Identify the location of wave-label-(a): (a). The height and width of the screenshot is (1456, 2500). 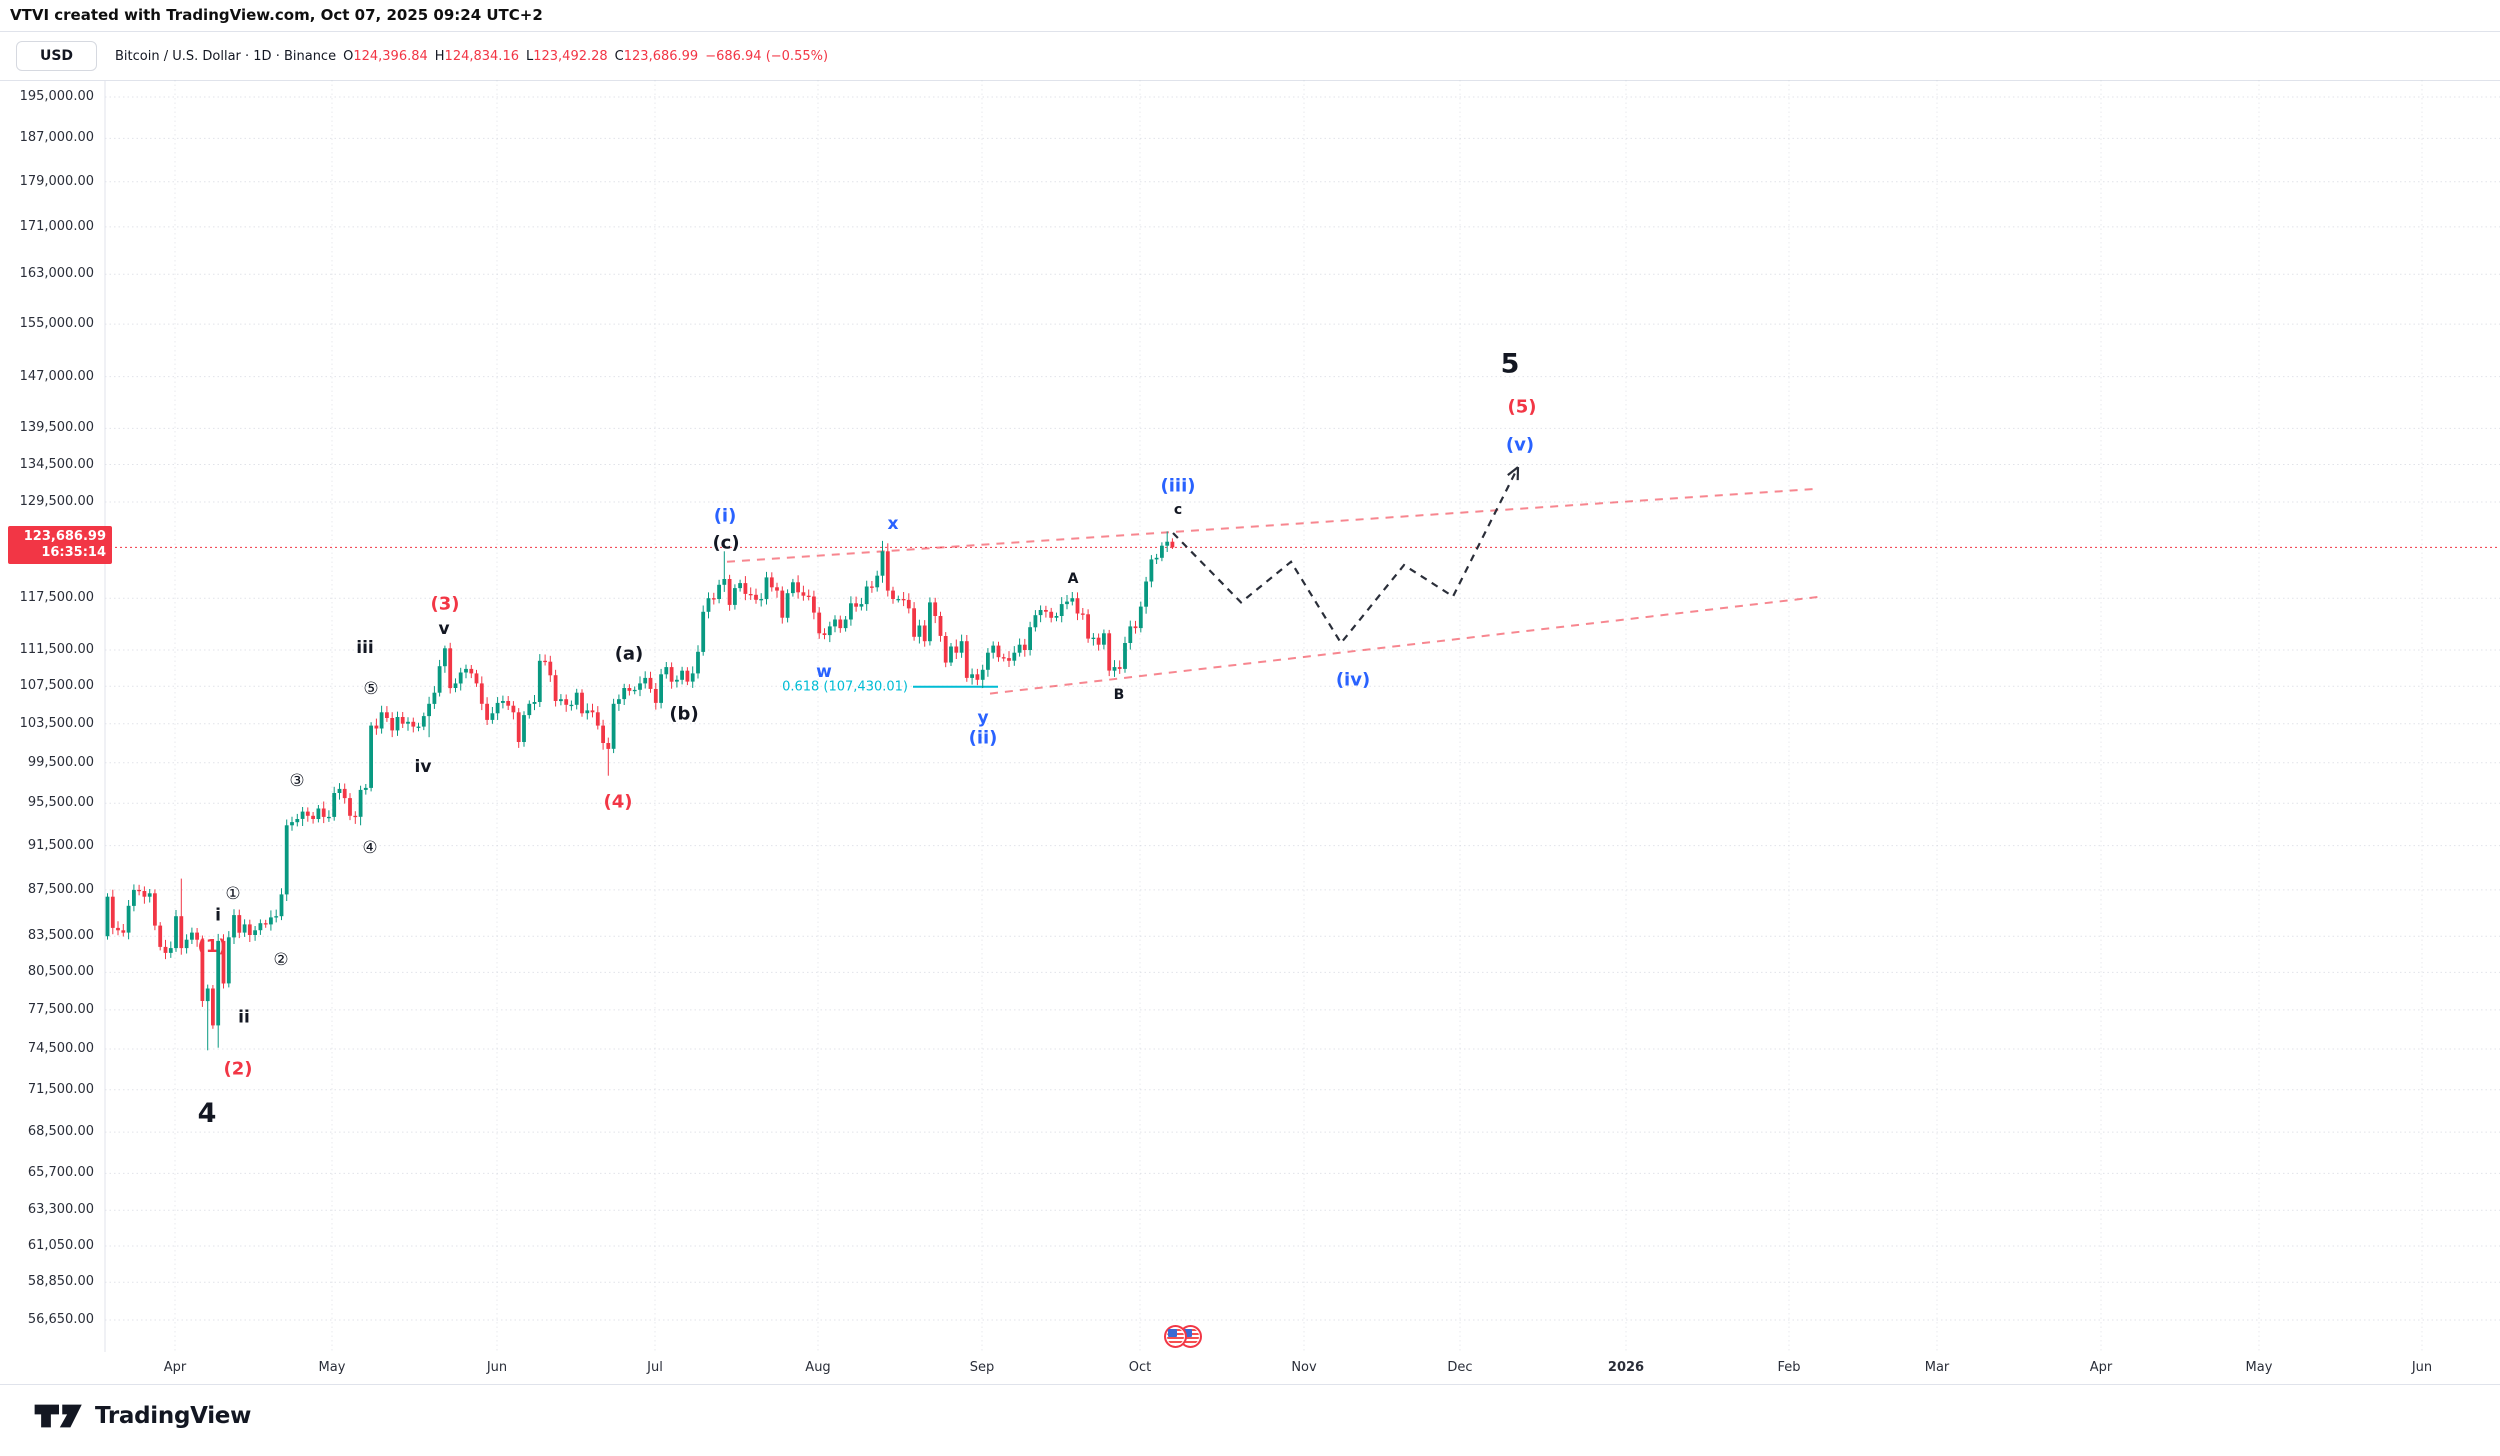
(629, 653).